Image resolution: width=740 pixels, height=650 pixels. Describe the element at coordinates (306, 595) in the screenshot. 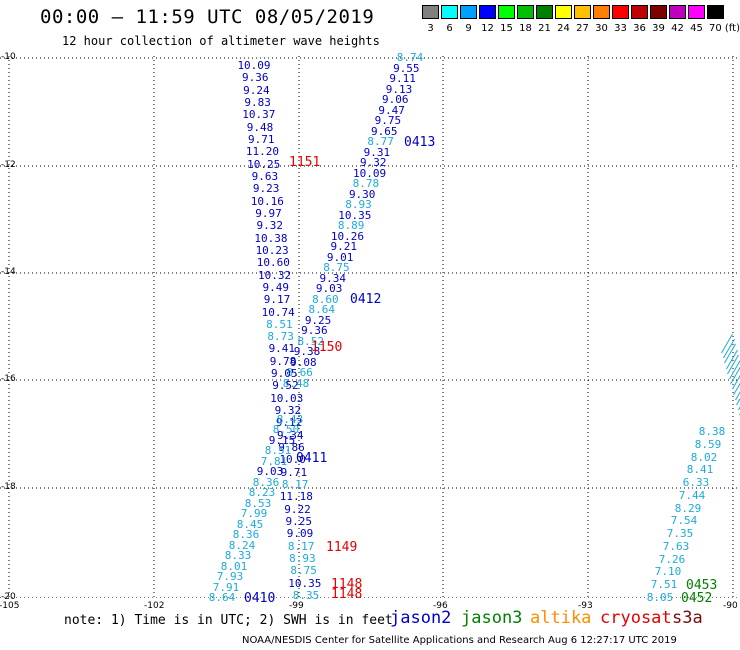

I see `track-0412-value: 8.35` at that location.